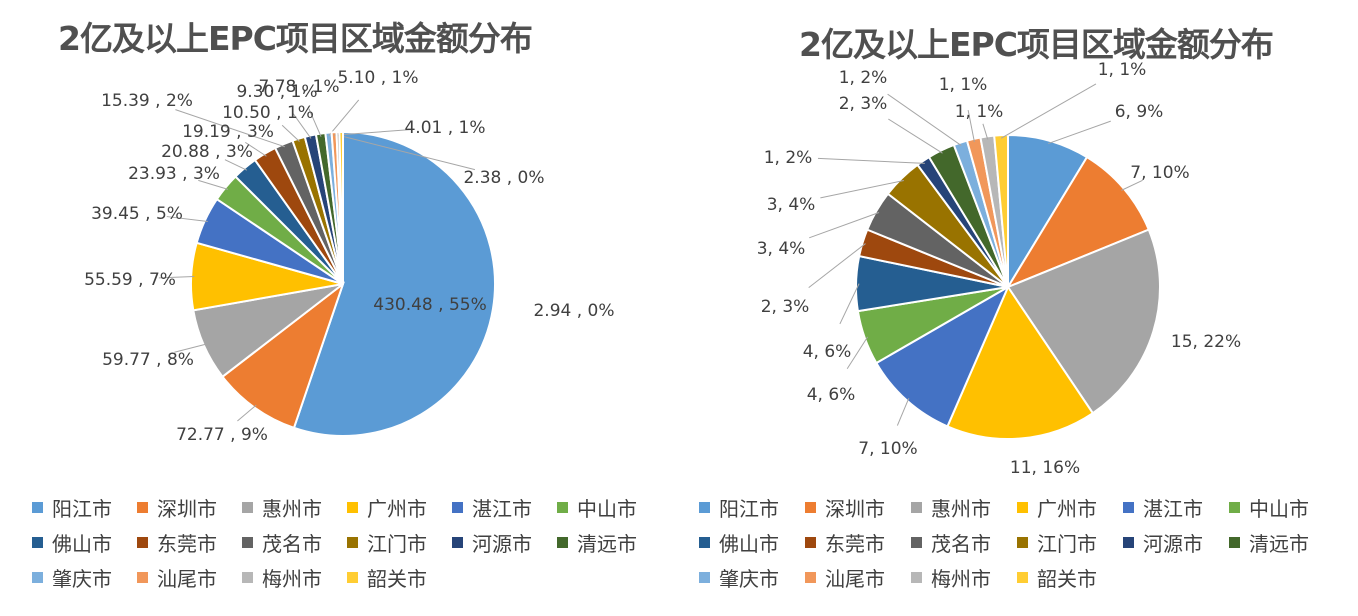 The width and height of the screenshot is (1358, 616). What do you see at coordinates (503, 178) in the screenshot?
I see `data-label-14: 2.38 , 0%` at bounding box center [503, 178].